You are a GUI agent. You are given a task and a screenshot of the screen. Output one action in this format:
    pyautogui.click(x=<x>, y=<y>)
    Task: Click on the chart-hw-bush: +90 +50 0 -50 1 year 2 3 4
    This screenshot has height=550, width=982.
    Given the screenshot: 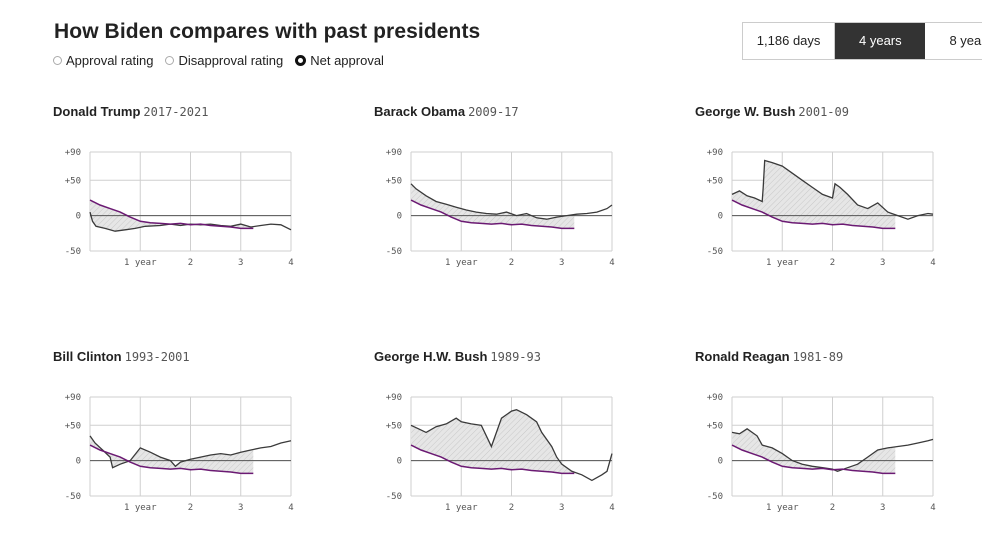 What is the action you would take?
    pyautogui.click(x=500, y=453)
    